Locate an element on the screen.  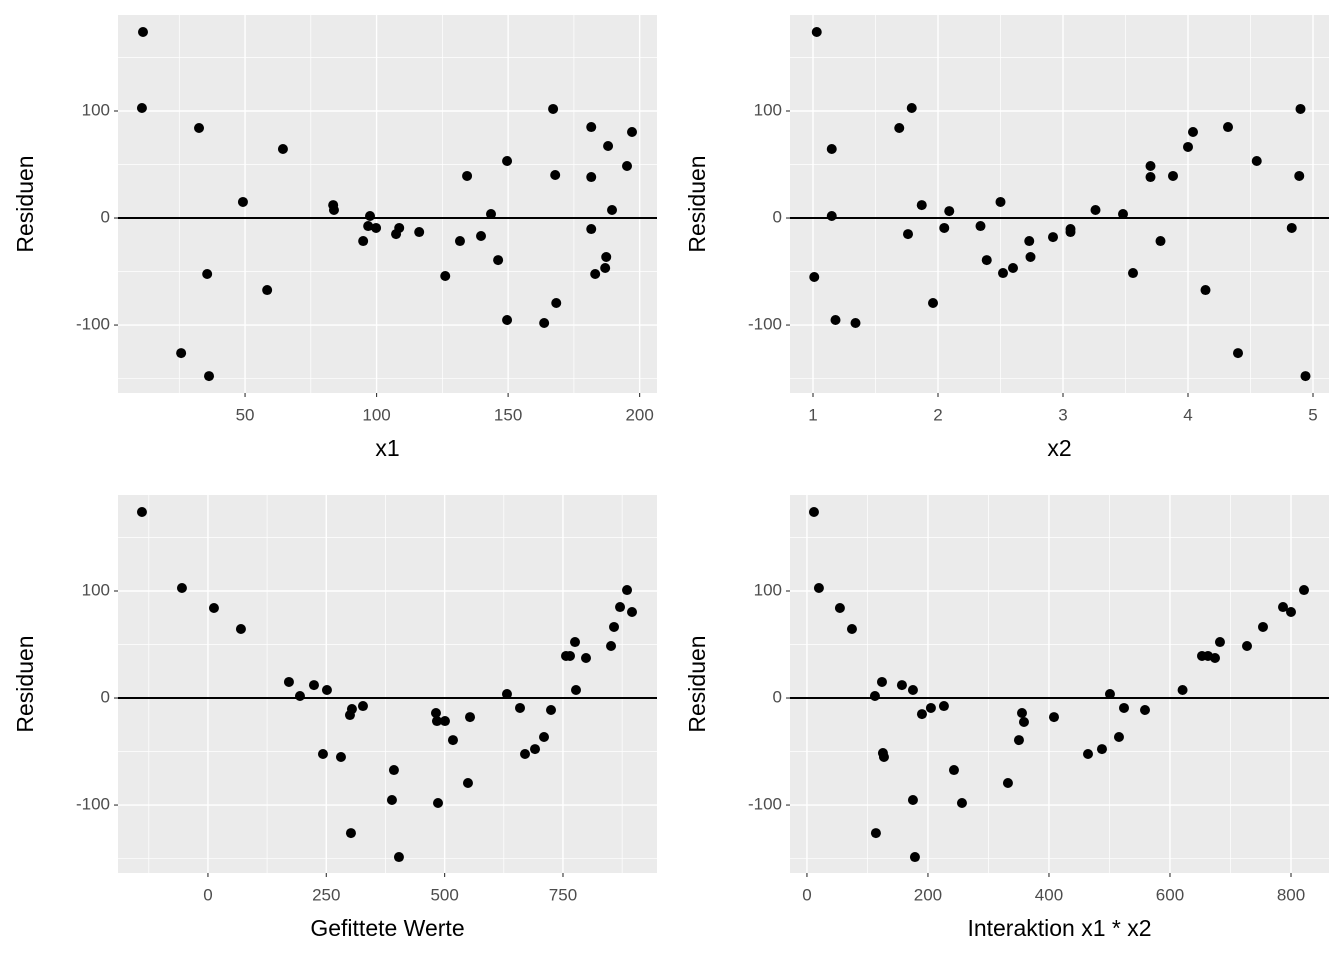
x-tick-label: 100 is located at coordinates (376, 414).